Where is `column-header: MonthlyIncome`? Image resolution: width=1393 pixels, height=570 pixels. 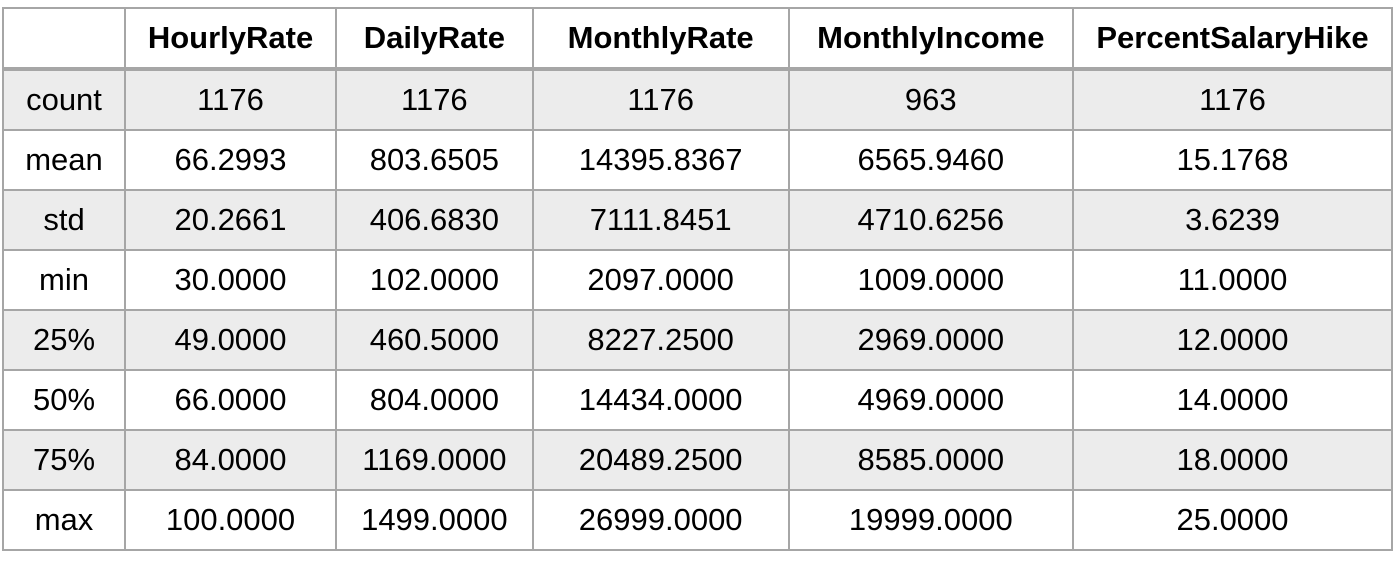
column-header: MonthlyIncome is located at coordinates (931, 39).